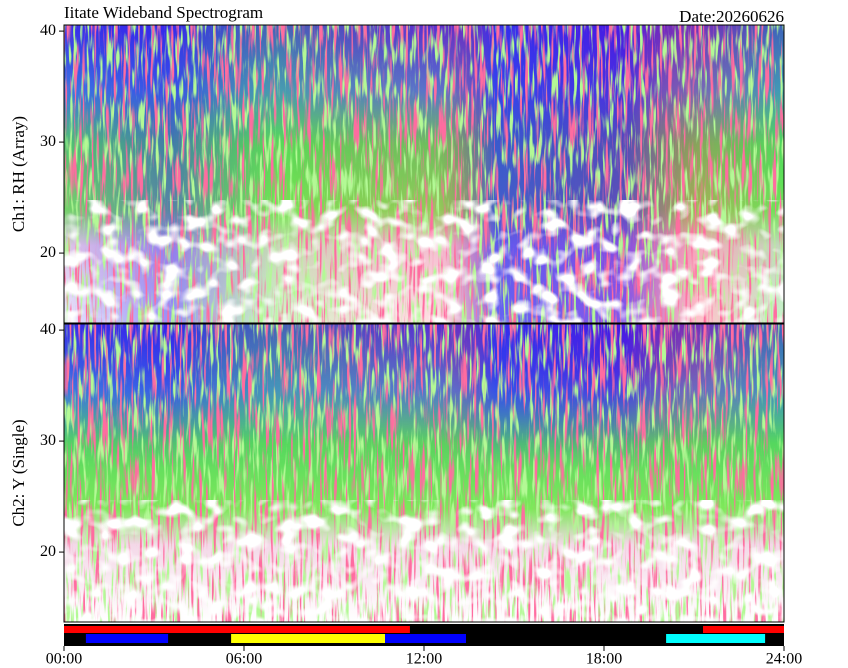 The image size is (848, 668). What do you see at coordinates (604, 659) in the screenshot?
I see `x-tick-label: 18:00` at bounding box center [604, 659].